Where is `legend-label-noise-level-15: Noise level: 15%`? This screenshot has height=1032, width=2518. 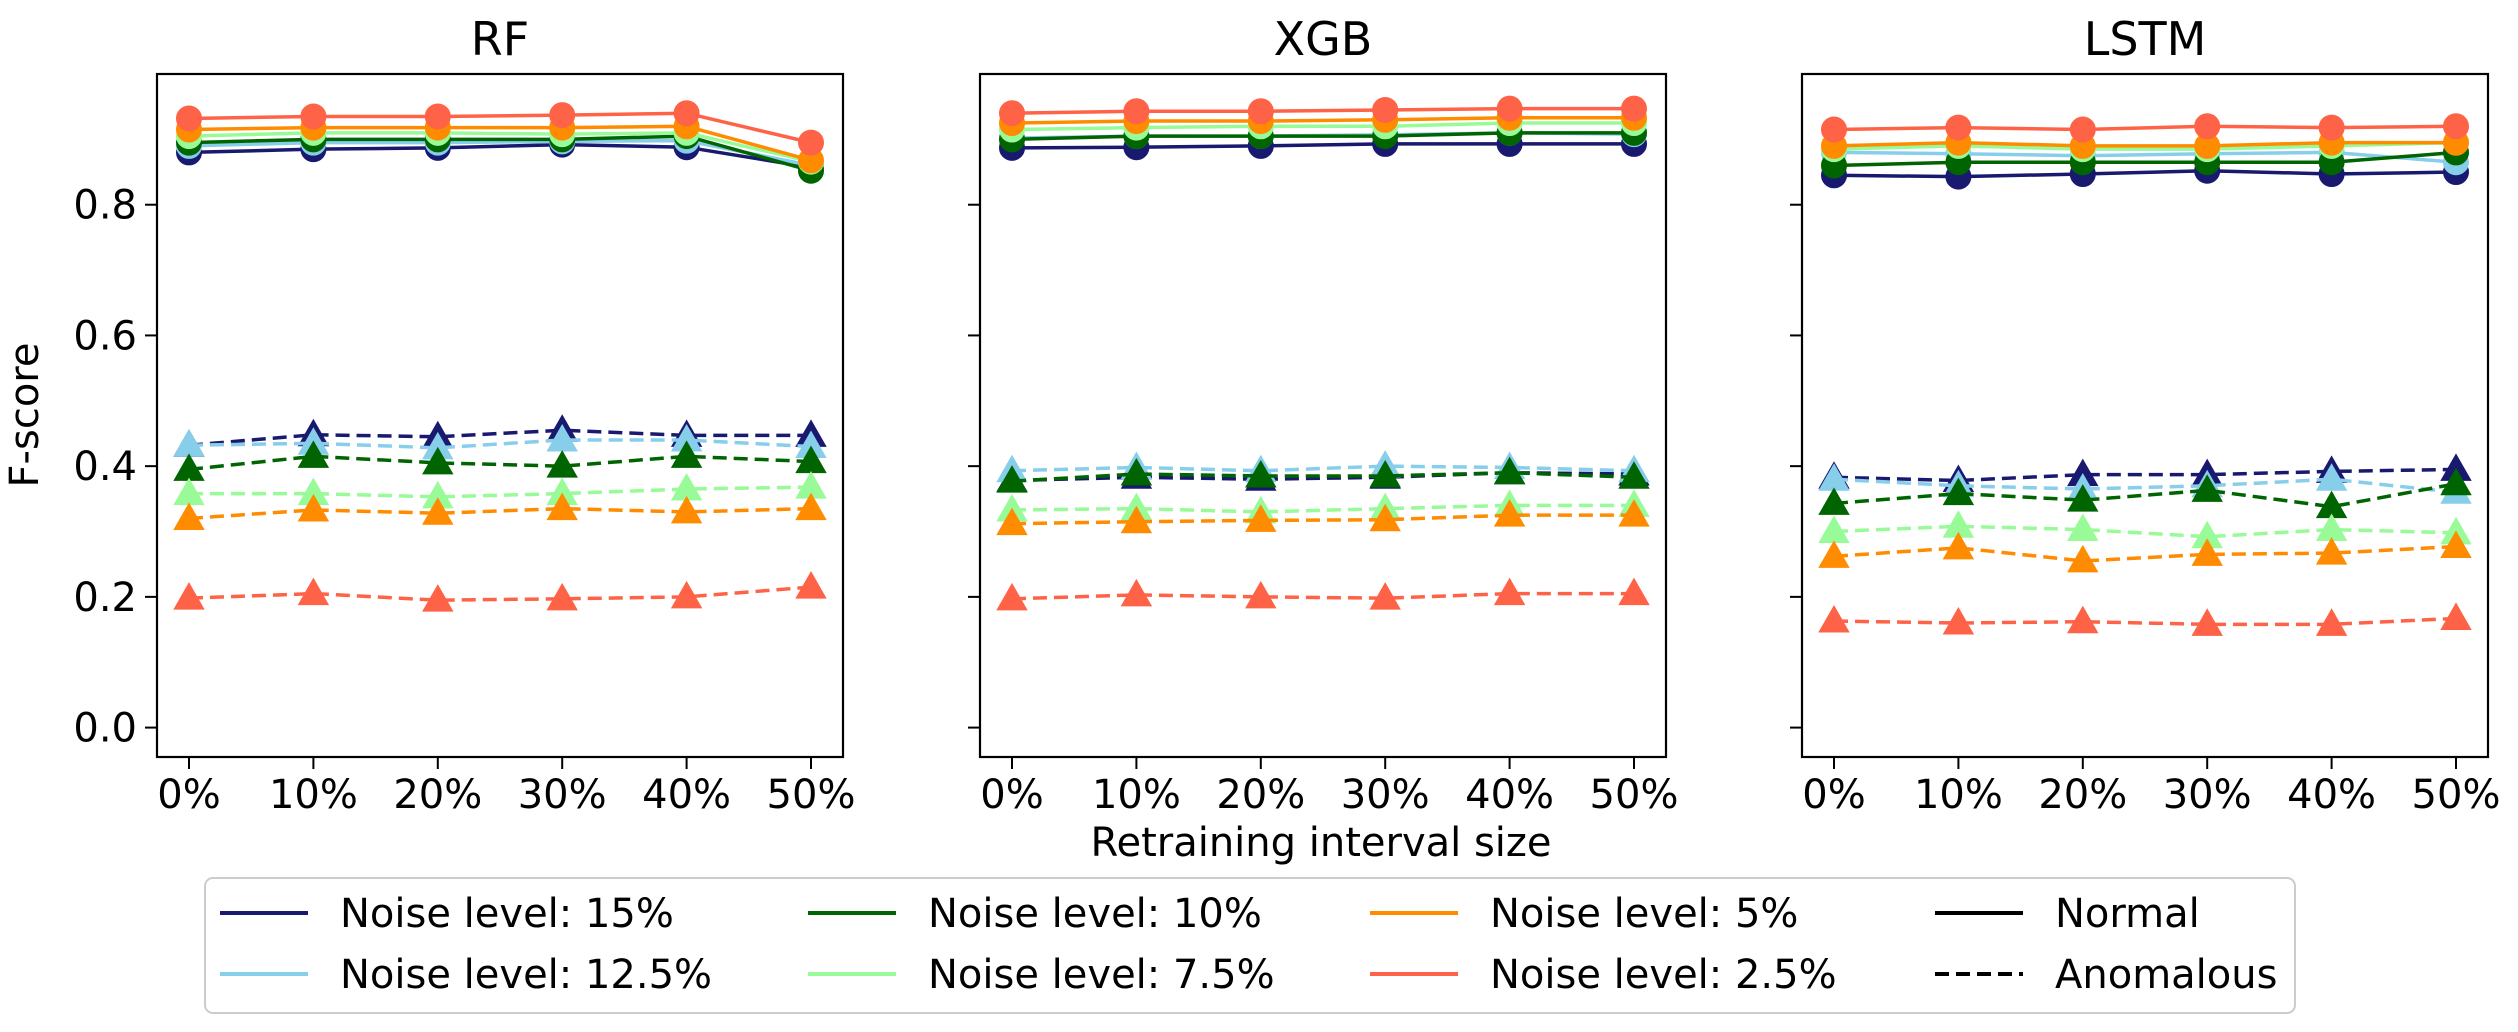
legend-label-noise-level-15: Noise level: 15% is located at coordinates (507, 914).